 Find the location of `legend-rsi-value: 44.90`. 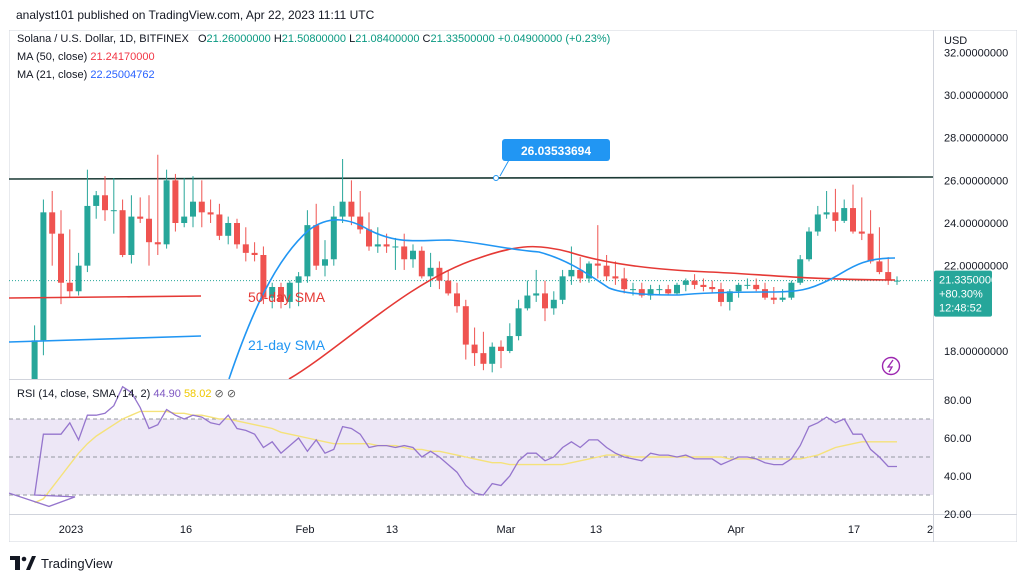

legend-rsi-value: 44.90 is located at coordinates (167, 394).